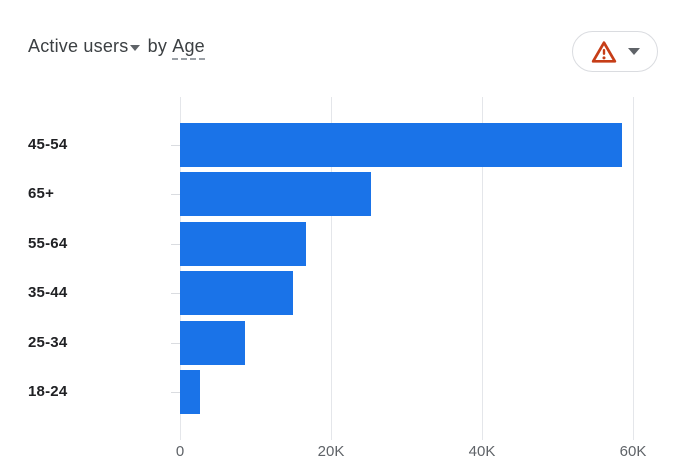 This screenshot has height=466, width=685. I want to click on chevron-down-icon, so click(633, 51).